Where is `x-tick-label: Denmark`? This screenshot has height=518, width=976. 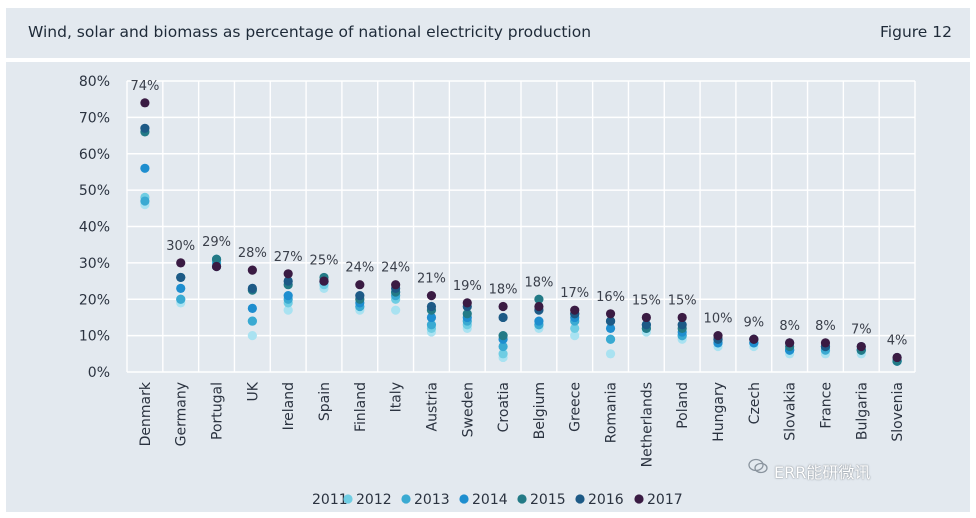 x-tick-label: Denmark is located at coordinates (146, 413).